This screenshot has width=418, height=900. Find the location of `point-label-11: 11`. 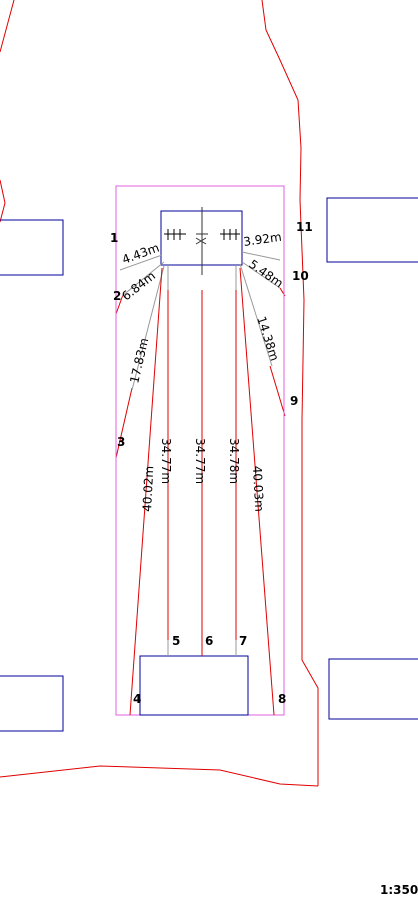

point-label-11: 11 is located at coordinates (304, 227).